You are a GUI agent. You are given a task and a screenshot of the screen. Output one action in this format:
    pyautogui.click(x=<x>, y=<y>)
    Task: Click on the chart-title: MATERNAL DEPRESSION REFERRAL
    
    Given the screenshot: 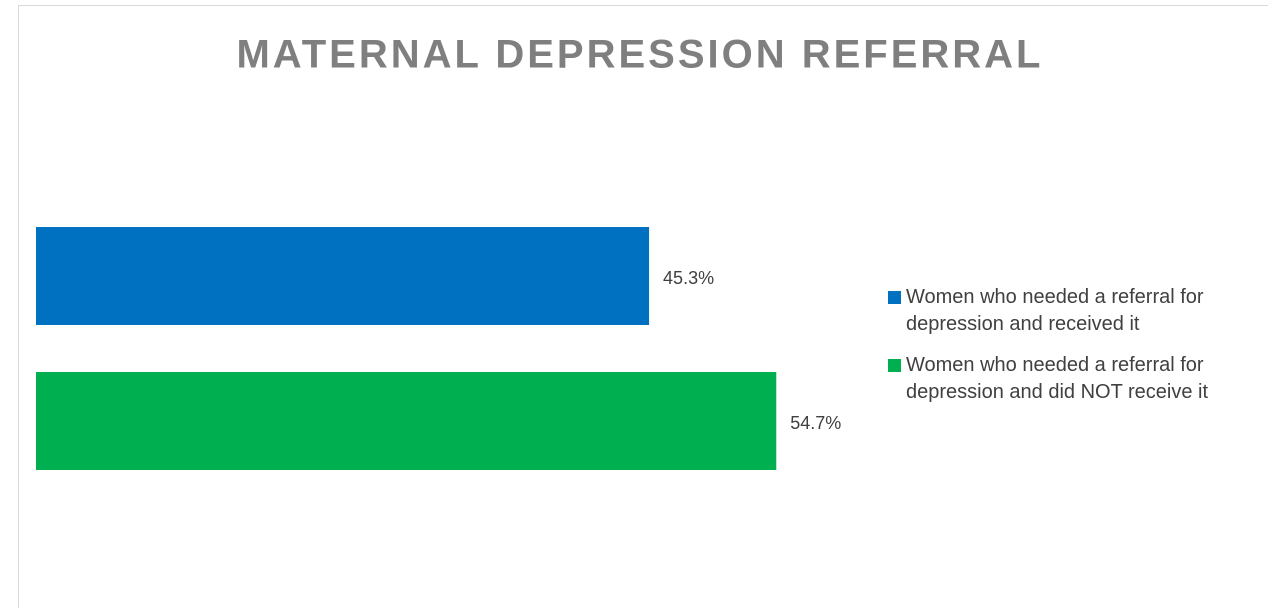 What is the action you would take?
    pyautogui.click(x=639, y=55)
    